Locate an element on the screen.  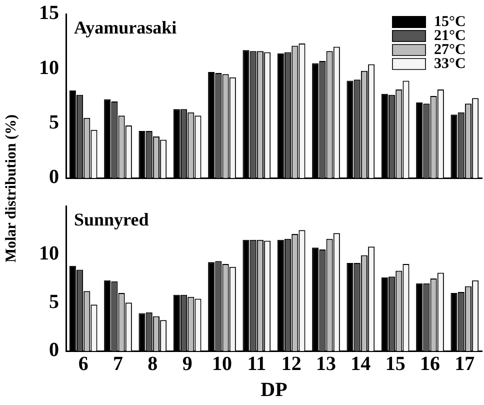
legend-label: 15°C is located at coordinates (450, 22).